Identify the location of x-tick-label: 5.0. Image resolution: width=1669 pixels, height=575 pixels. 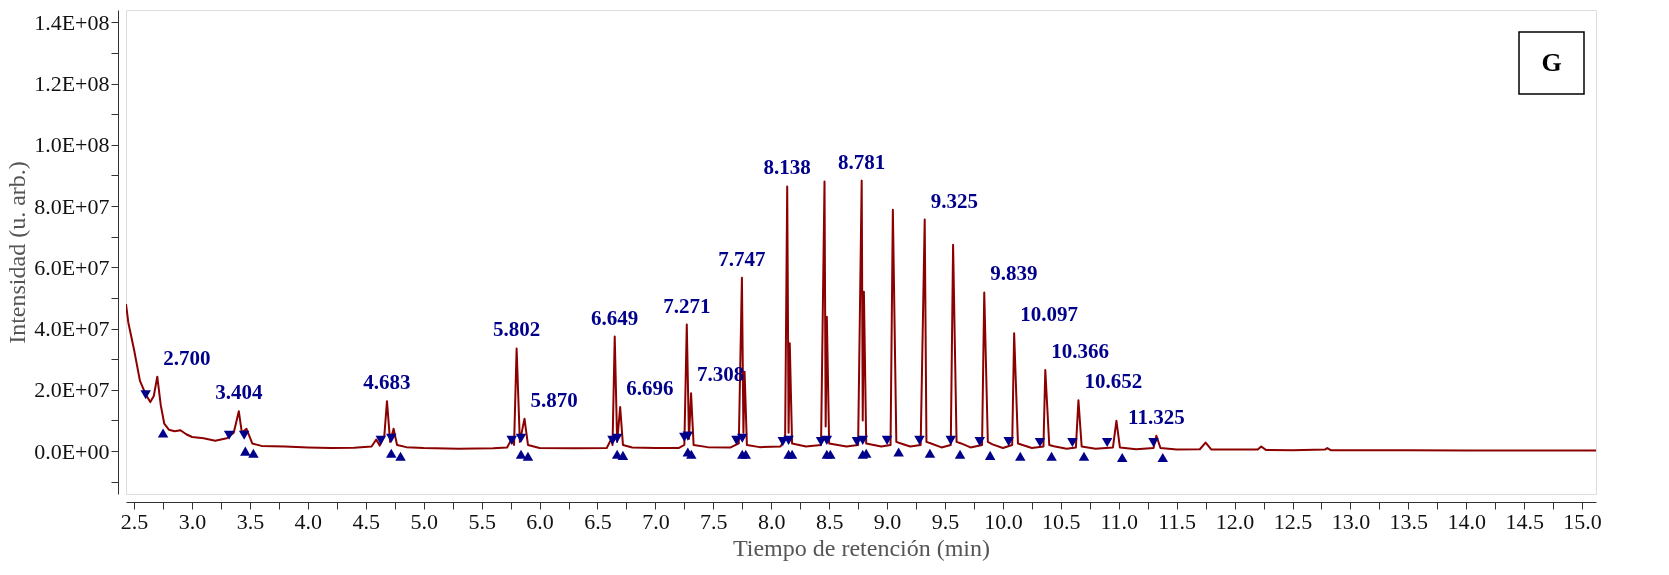
(424, 521).